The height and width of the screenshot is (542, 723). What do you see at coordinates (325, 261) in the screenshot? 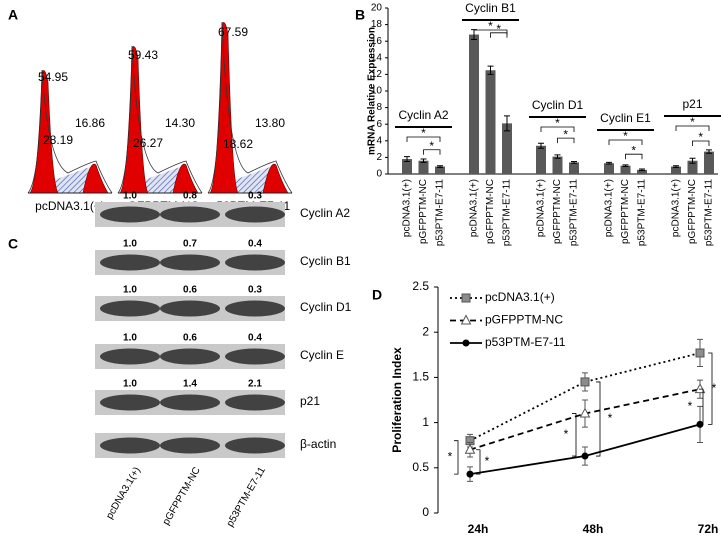
I see `protein-name: Cyclin B1` at bounding box center [325, 261].